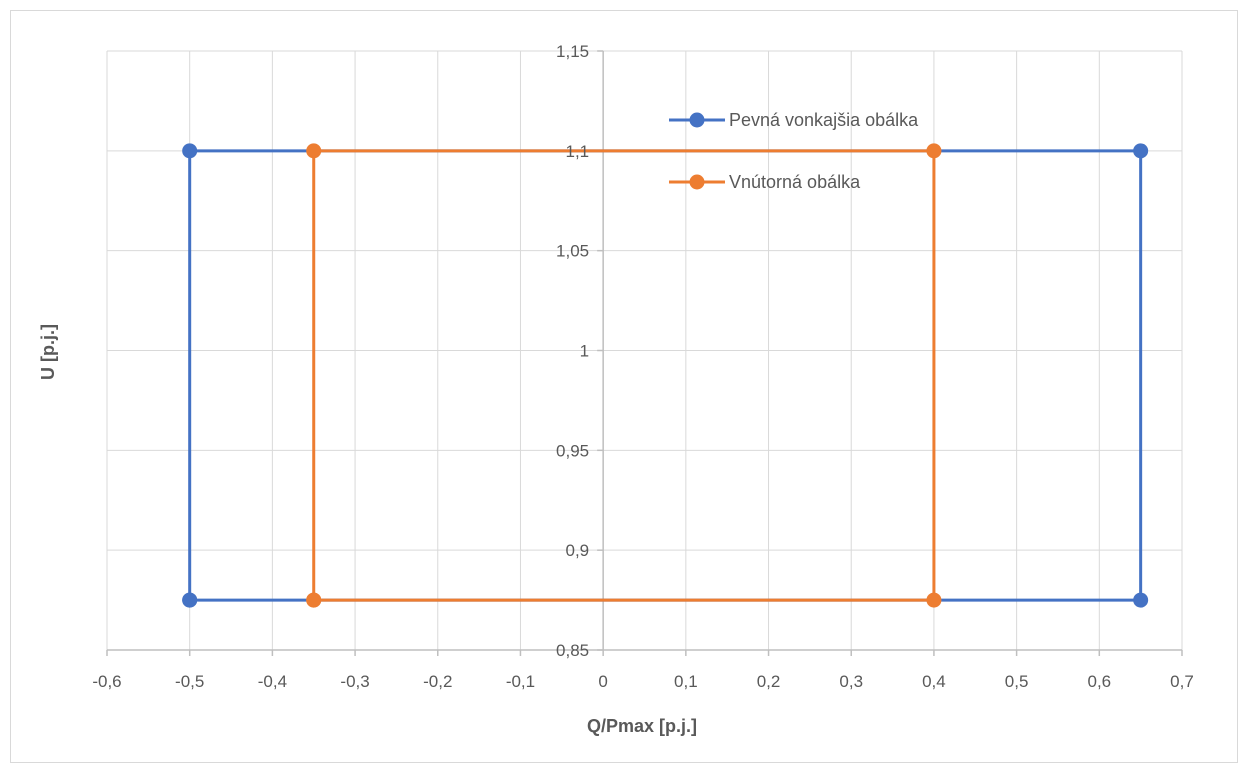 Image resolution: width=1248 pixels, height=773 pixels. What do you see at coordinates (572, 51) in the screenshot?
I see `y-tick-label: 1,15` at bounding box center [572, 51].